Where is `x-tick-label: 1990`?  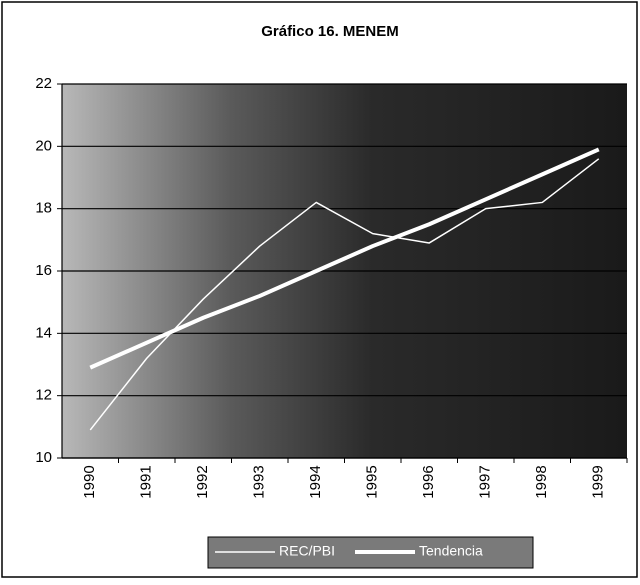
x-tick-label: 1990 is located at coordinates (89, 481).